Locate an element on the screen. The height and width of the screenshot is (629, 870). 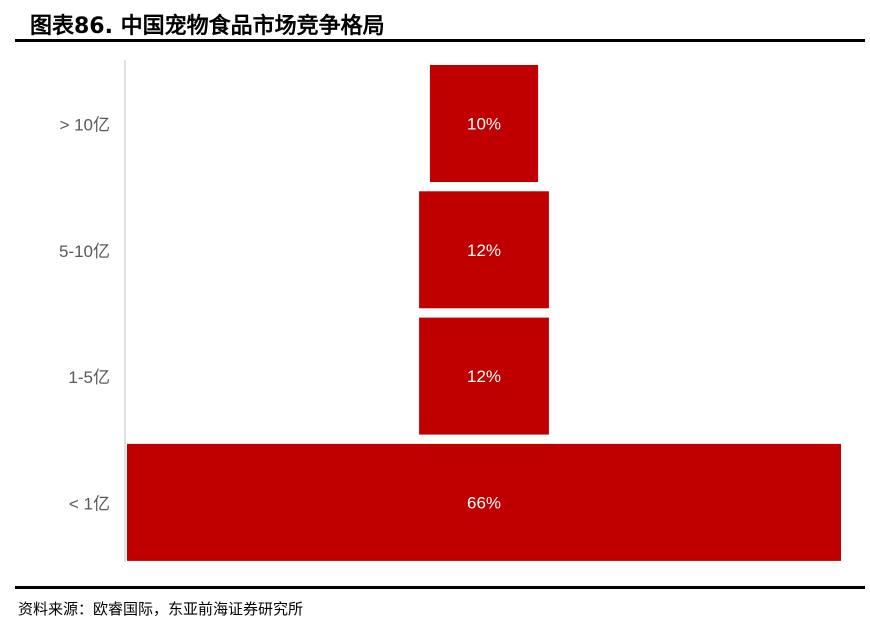
category-label: > 10亿 is located at coordinates (84, 125).